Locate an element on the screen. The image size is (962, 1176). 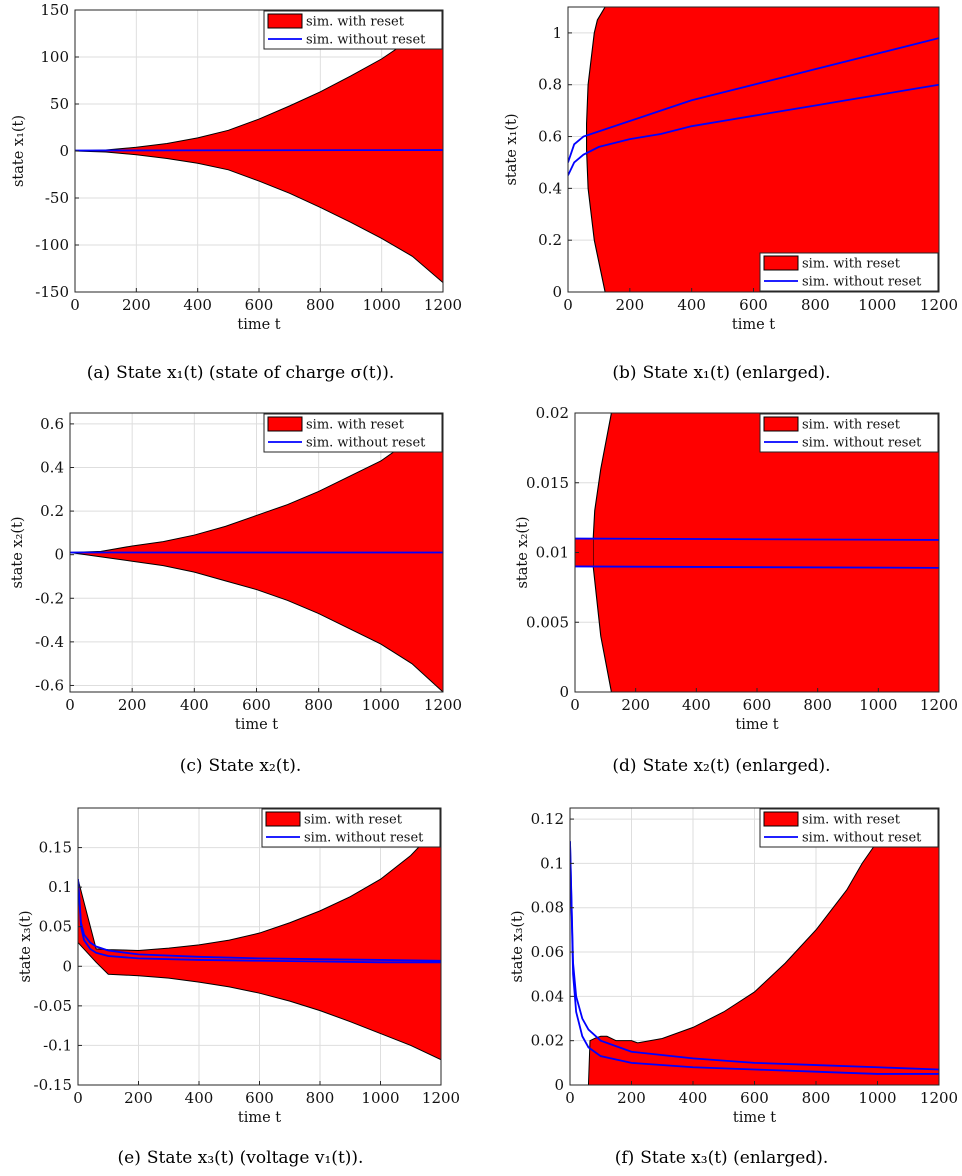
y-tick-label: 0.15 is located at coordinates (55, 848).